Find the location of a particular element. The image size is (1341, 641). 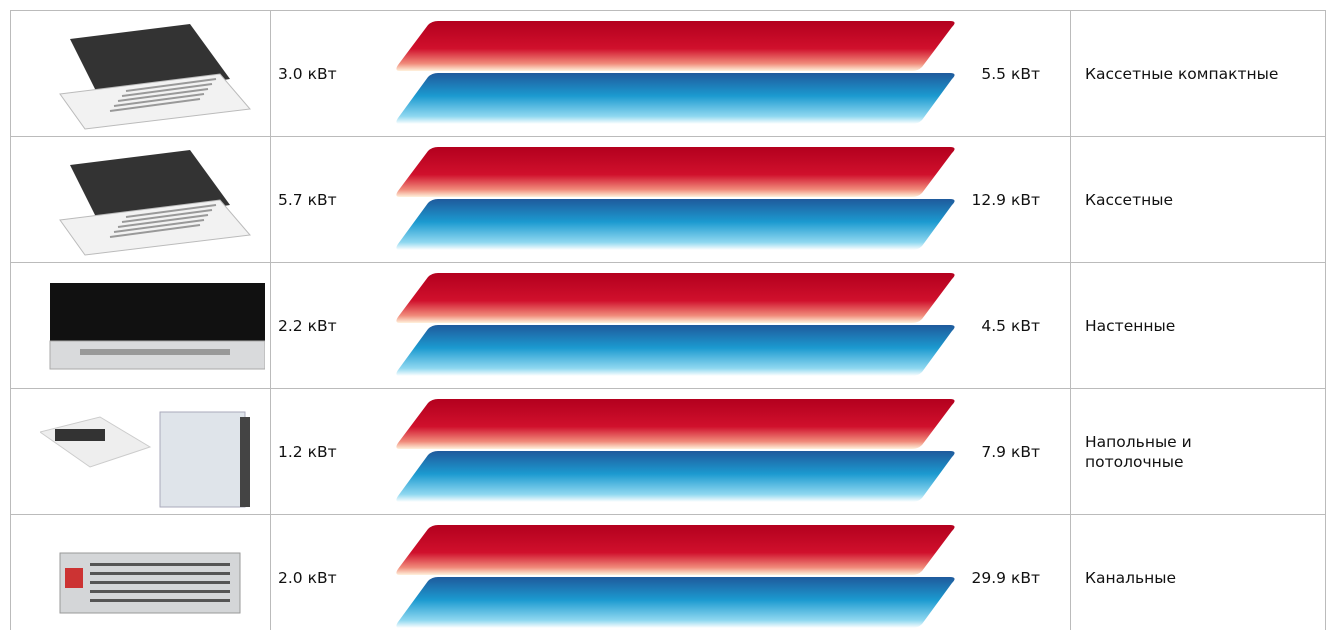

unit-type: Кассетные компактные is located at coordinates (1182, 73).